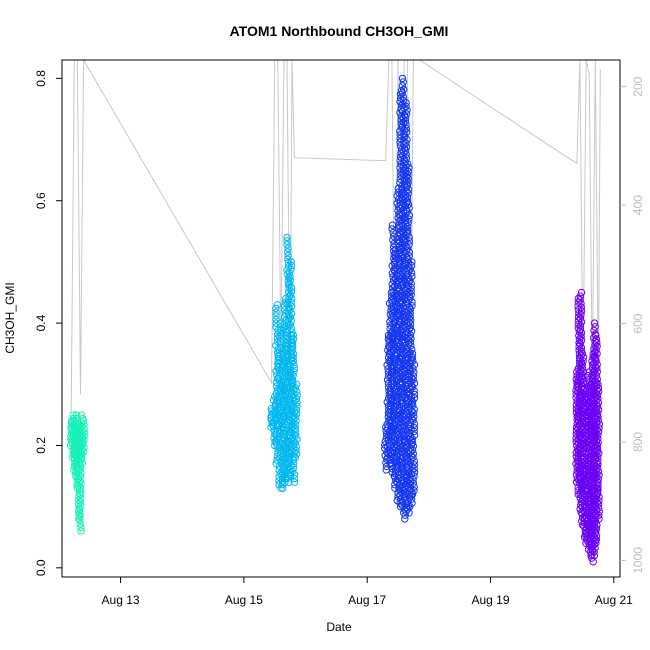 Image resolution: width=650 pixels, height=650 pixels. What do you see at coordinates (10, 317) in the screenshot?
I see `y-axis-label: CH3OH_GMI` at bounding box center [10, 317].